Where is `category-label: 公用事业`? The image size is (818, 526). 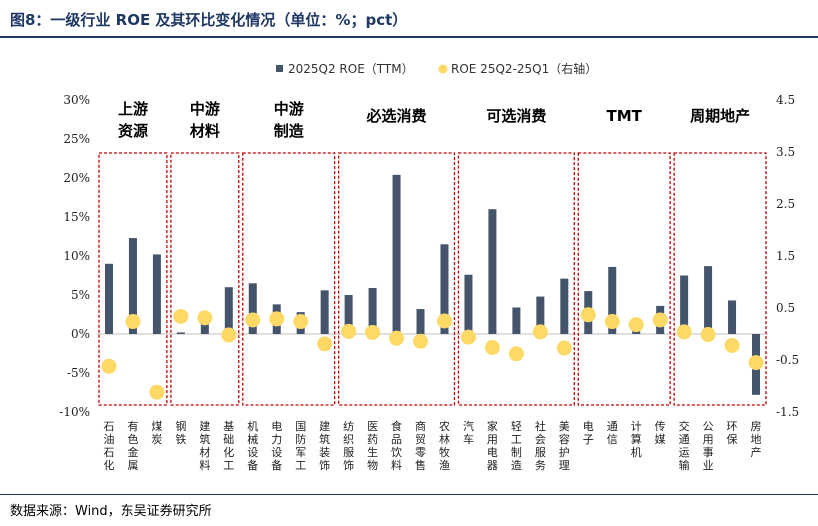
category-label: 公用事业 is located at coordinates (708, 446).